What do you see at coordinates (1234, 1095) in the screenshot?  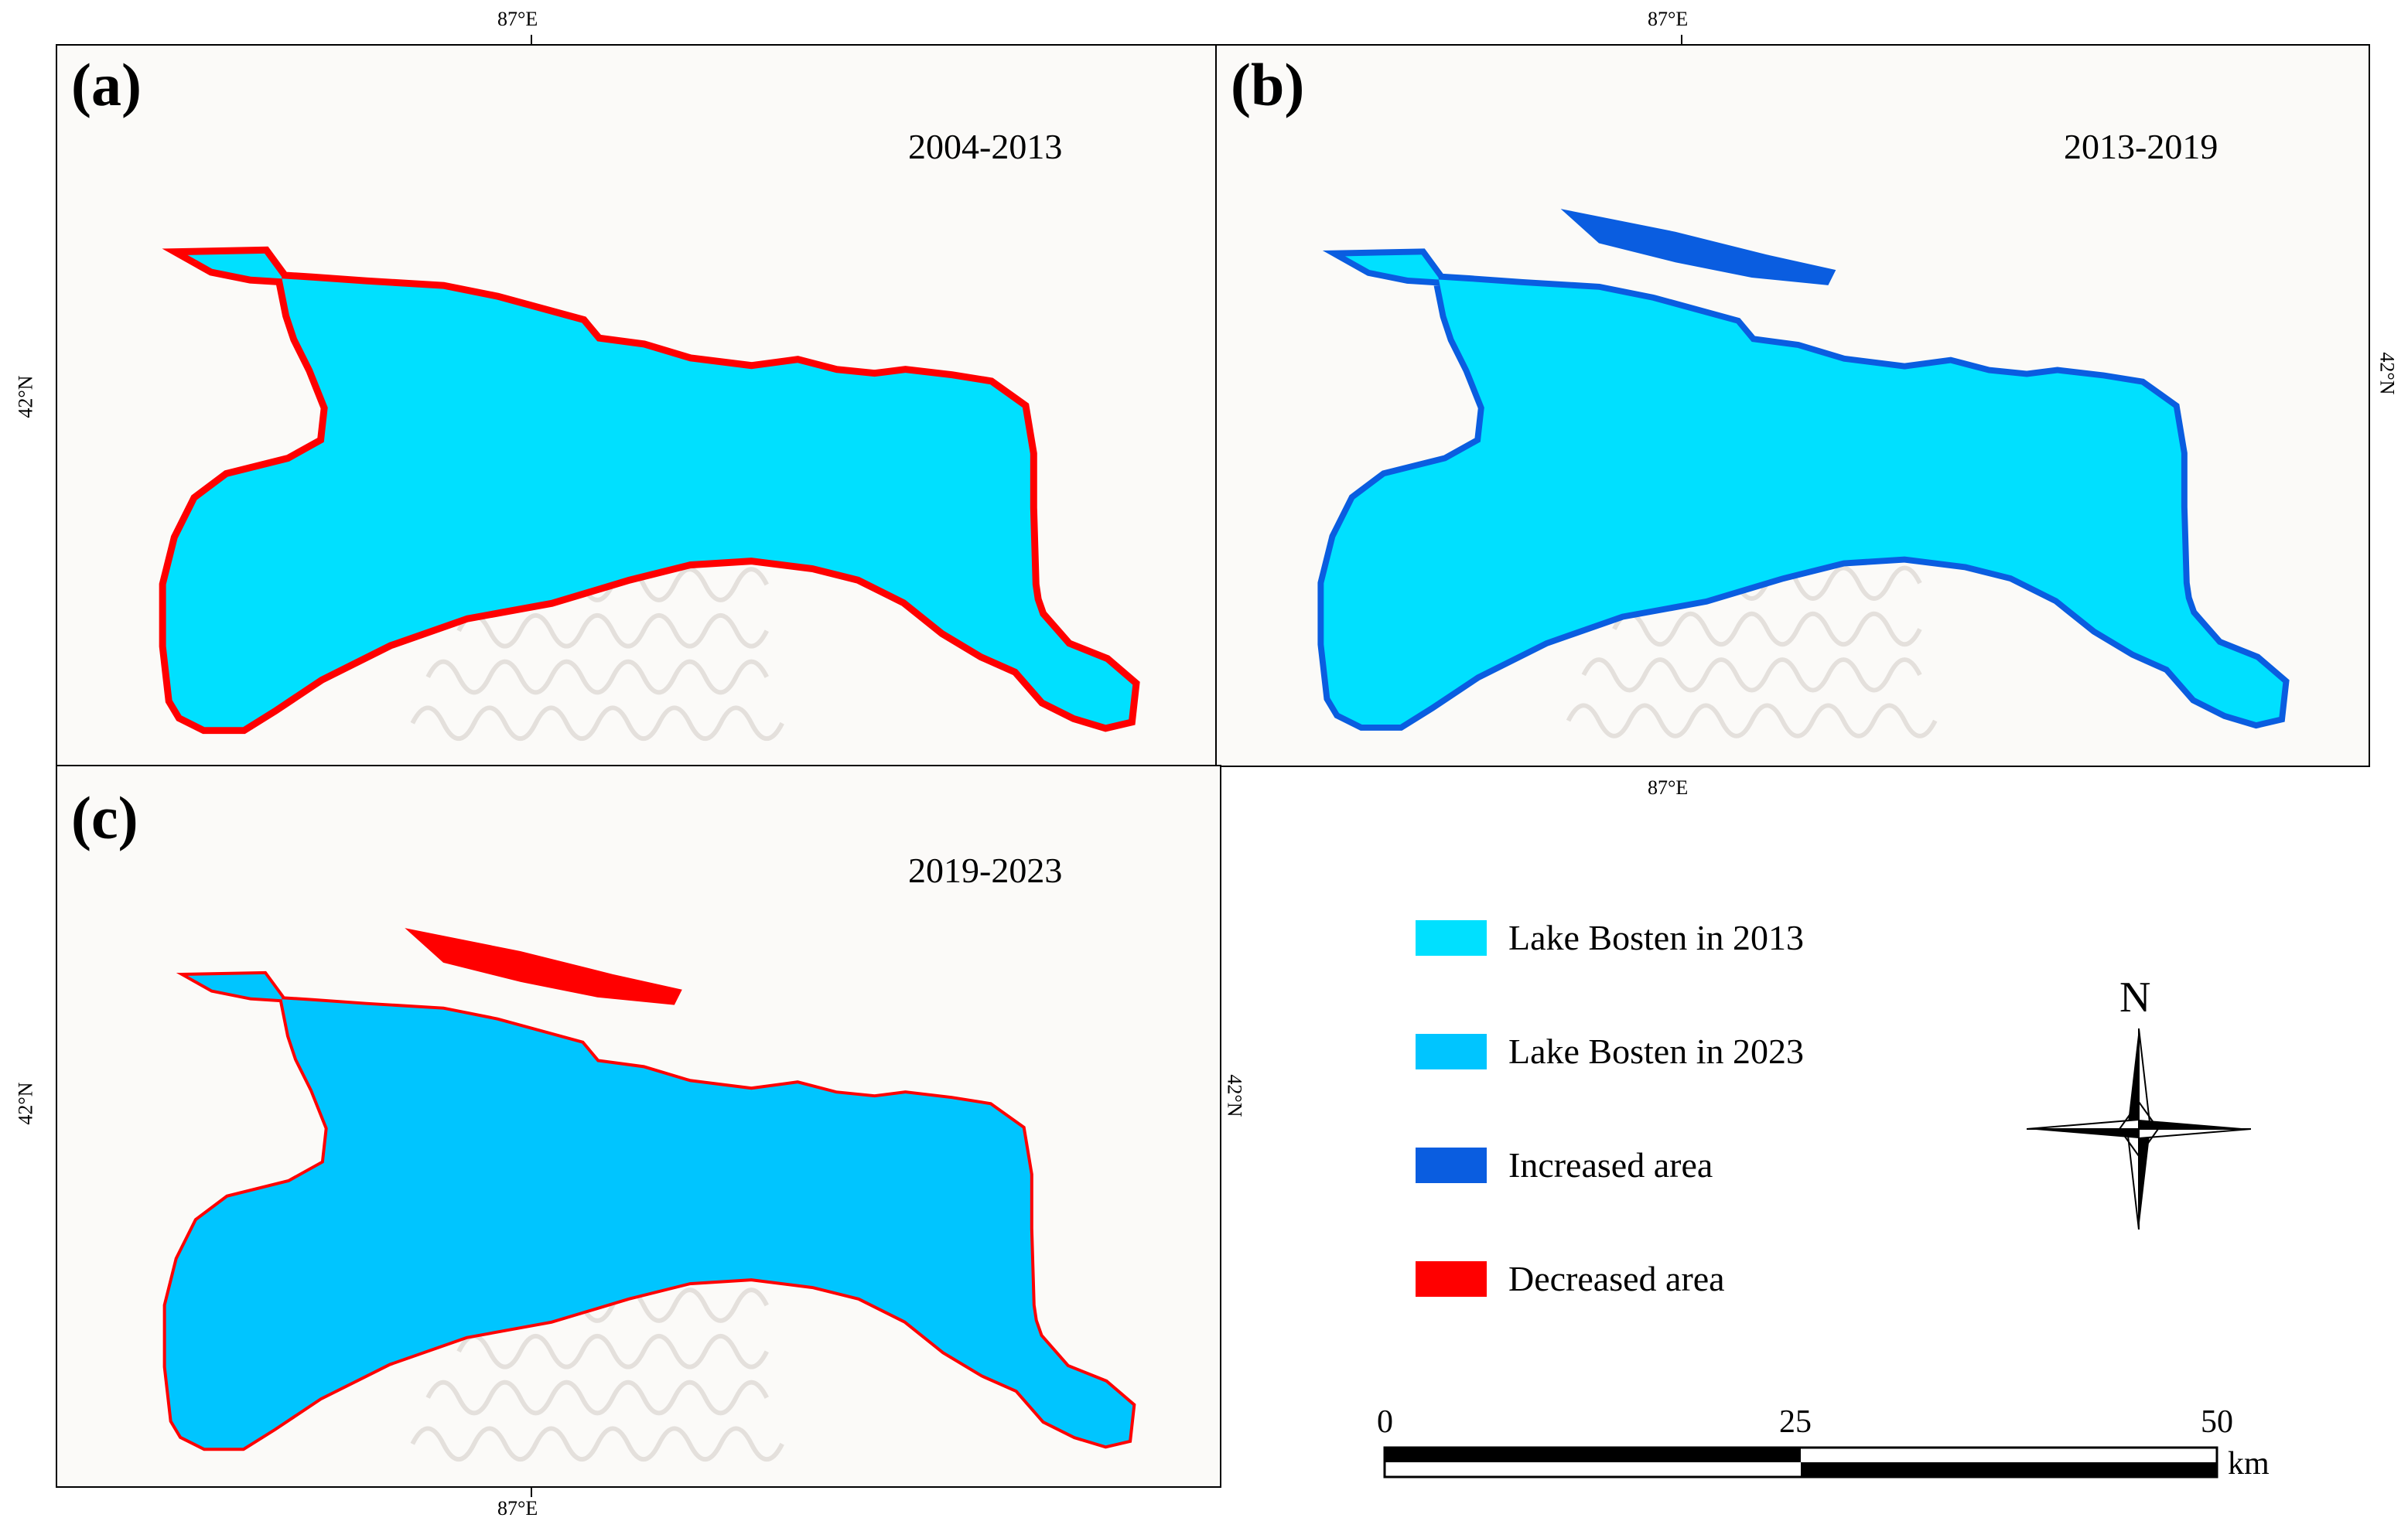 I see `lat-label-right-c: 42°N` at bounding box center [1234, 1095].